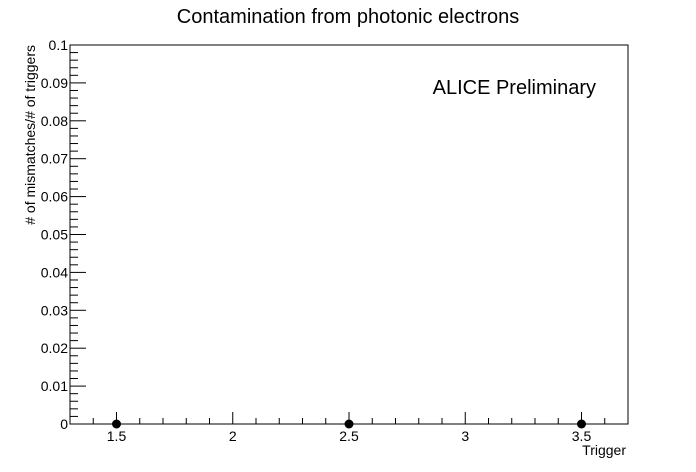  Describe the element at coordinates (465, 436) in the screenshot. I see `x-tick-label: 3` at that location.